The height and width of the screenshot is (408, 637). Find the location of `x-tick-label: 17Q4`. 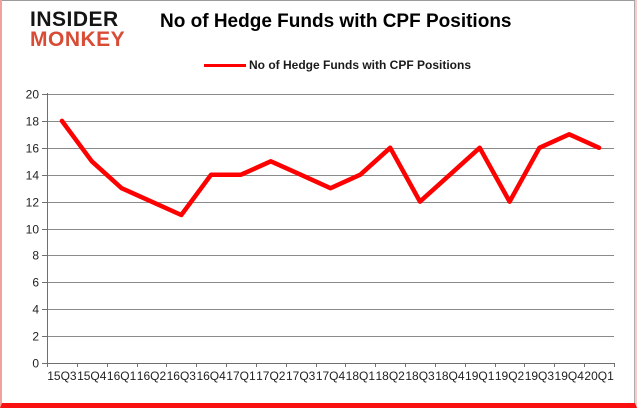

x-tick-label: 17Q4 is located at coordinates (331, 376).